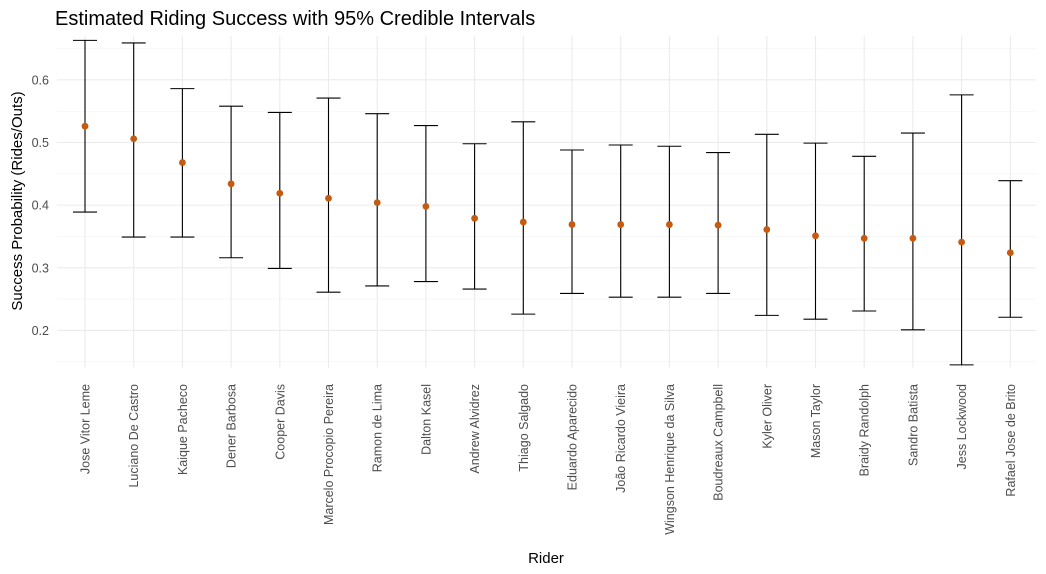  I want to click on x-tick-label: Jess Lockwood, so click(962, 427).